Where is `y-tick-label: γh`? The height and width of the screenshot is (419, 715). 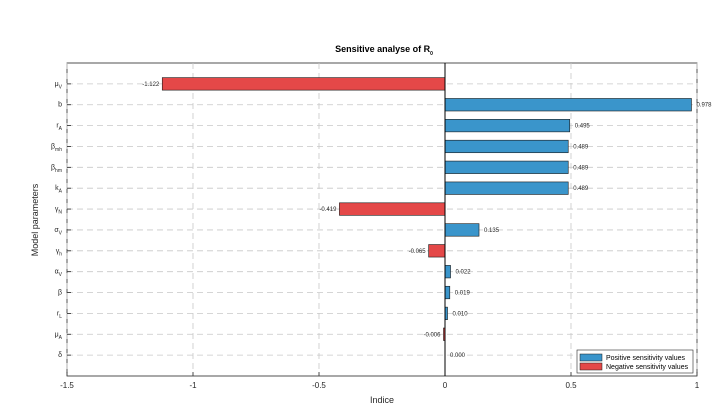 y-tick-label: γh is located at coordinates (59, 252).